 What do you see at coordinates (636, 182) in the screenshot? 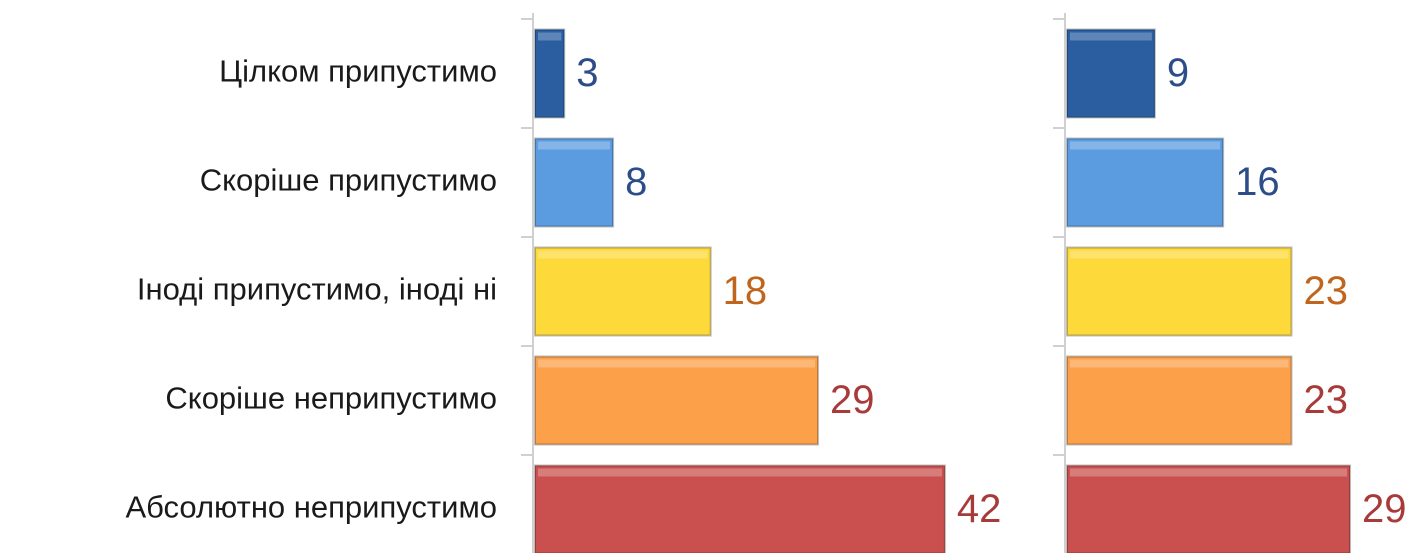
I see `value-label: 8` at bounding box center [636, 182].